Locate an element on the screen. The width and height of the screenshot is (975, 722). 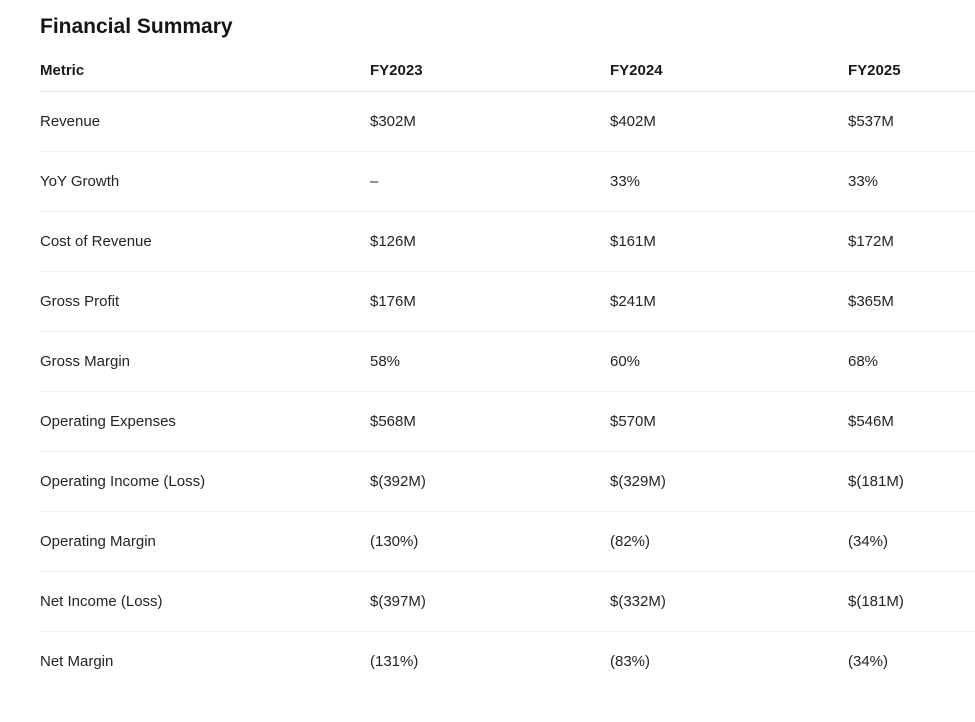
column-header-fy2024: FY2024 is located at coordinates (729, 70).